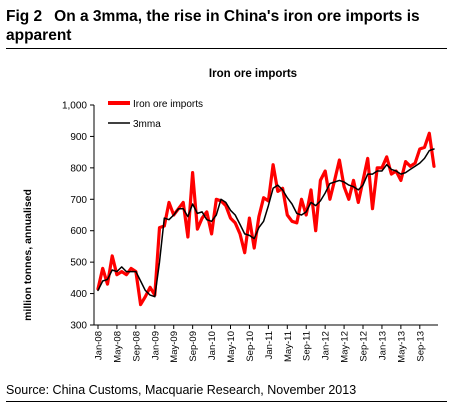 This screenshot has height=410, width=453. Describe the element at coordinates (78, 200) in the screenshot. I see `y-tick-label: 700` at that location.